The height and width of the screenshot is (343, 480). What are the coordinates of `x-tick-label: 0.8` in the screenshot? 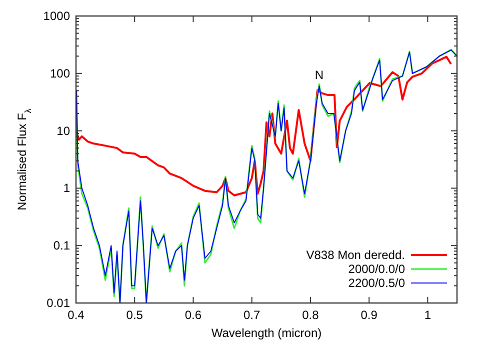 It's located at (311, 315).